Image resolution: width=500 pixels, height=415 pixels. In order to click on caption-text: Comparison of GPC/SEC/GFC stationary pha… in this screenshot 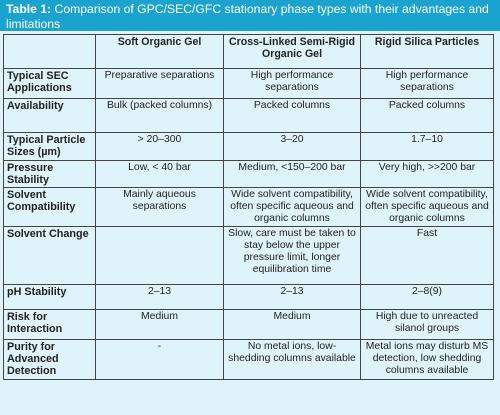, I will do `click(247, 16)`.